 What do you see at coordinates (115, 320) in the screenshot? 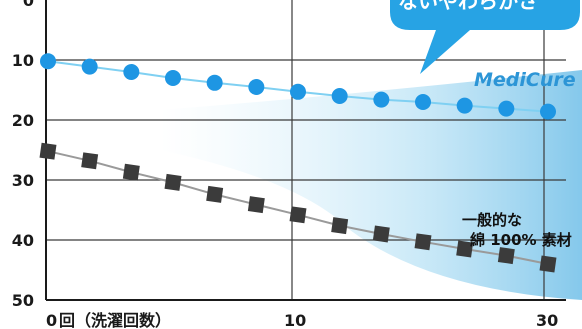
I see `x-unit-label: 回（洗濯回数）` at bounding box center [115, 320].